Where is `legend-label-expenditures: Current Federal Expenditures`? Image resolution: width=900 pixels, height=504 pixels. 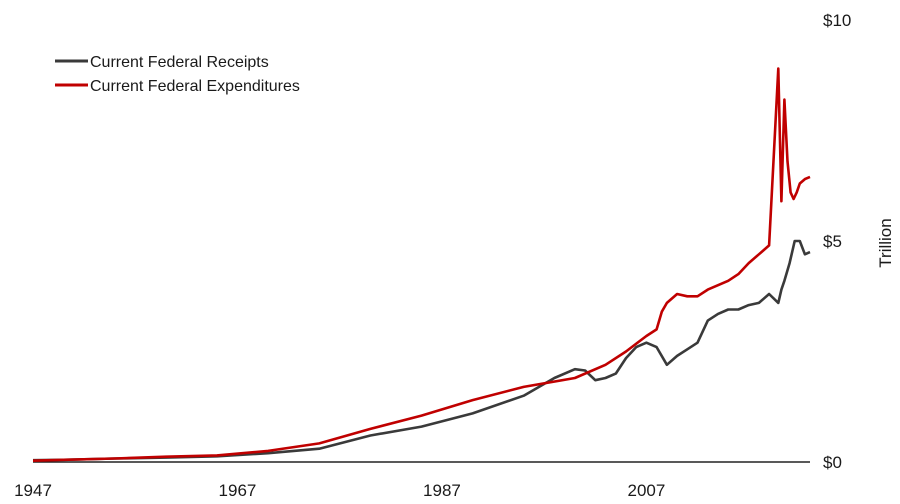
legend-label-expenditures: Current Federal Expenditures is located at coordinates (195, 86).